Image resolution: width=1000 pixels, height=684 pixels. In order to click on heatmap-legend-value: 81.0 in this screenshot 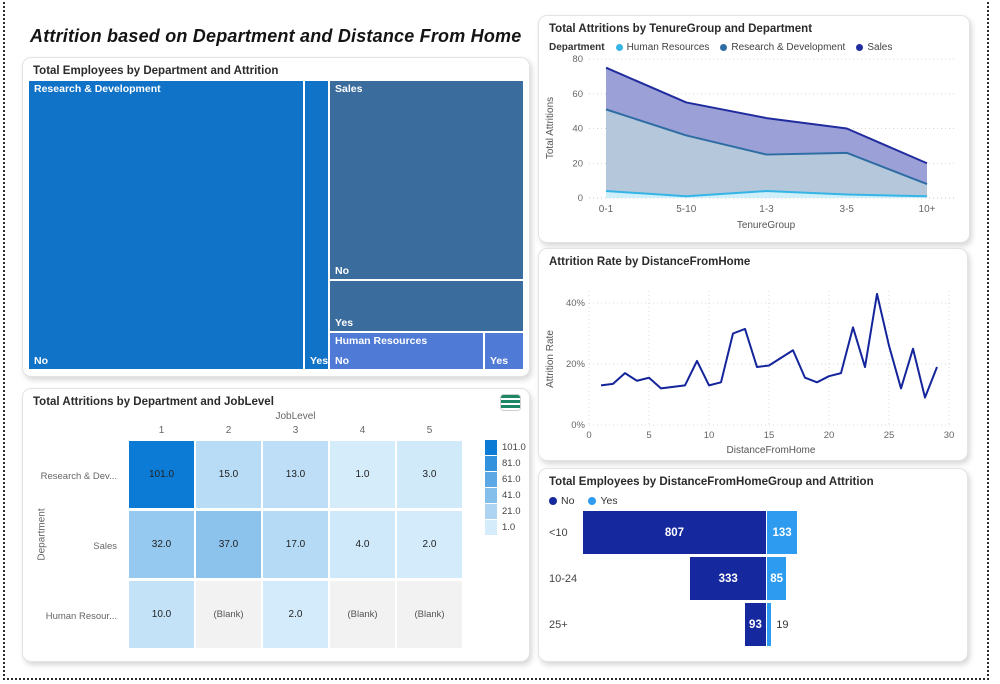, I will do `click(511, 463)`.